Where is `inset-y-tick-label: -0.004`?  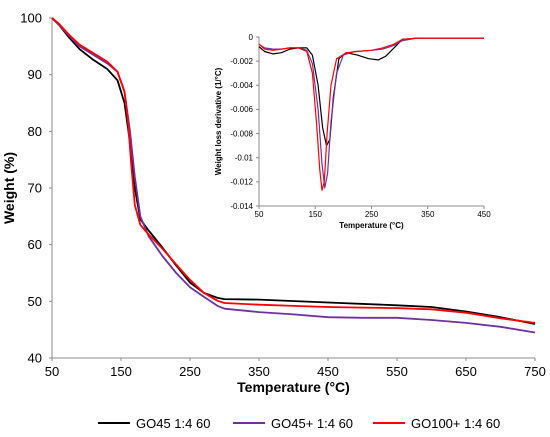 inset-y-tick-label: -0.004 is located at coordinates (241, 85).